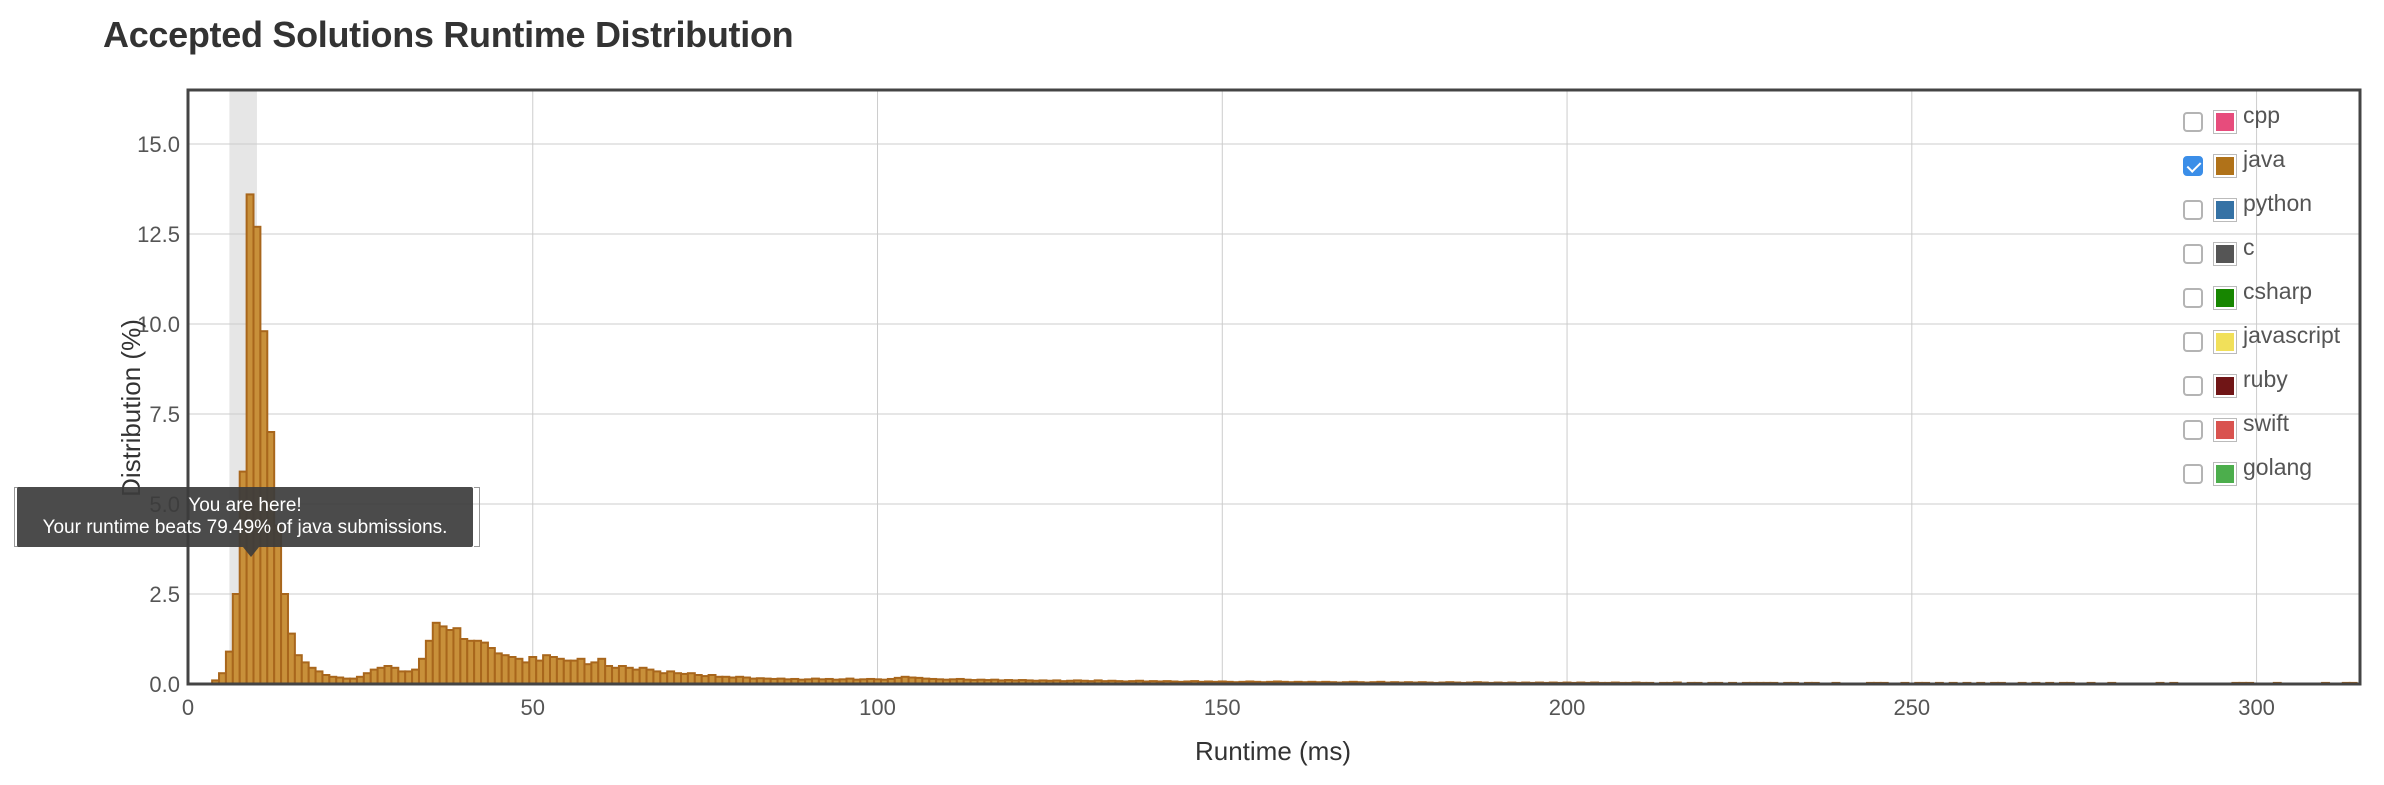 The height and width of the screenshot is (785, 2384). I want to click on y-tick-label: 2.5, so click(164, 594).